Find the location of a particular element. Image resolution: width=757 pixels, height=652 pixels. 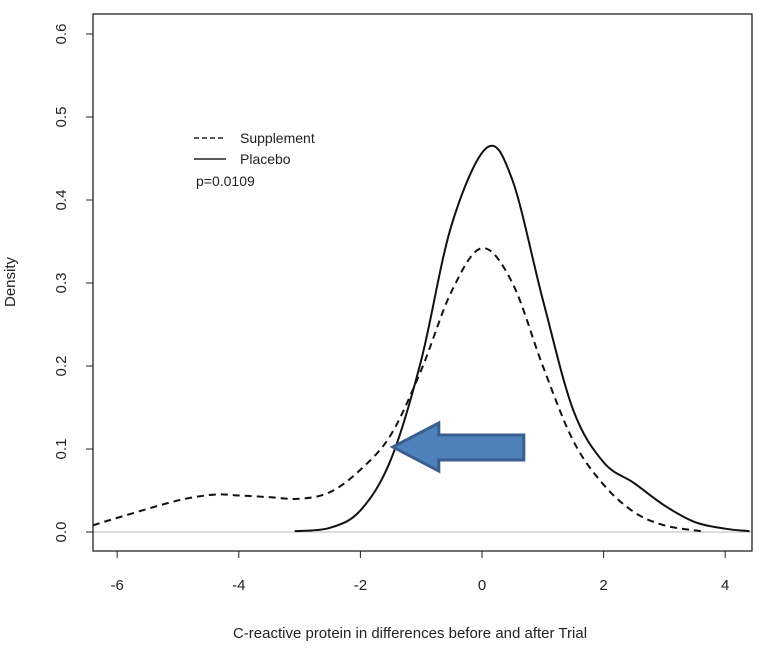

legend: Supplement Placebo p=0.0109 is located at coordinates (254, 159).